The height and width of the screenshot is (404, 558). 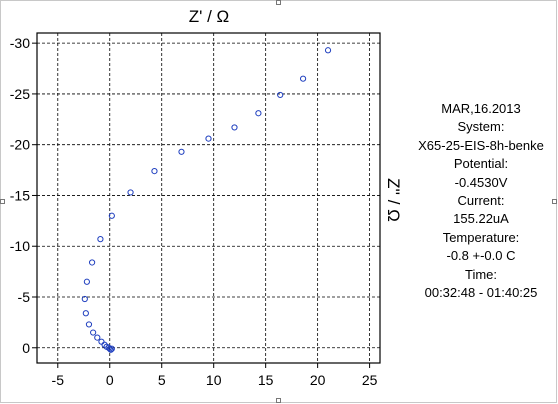 I want to click on x-tick-label: 10, so click(x=214, y=380).